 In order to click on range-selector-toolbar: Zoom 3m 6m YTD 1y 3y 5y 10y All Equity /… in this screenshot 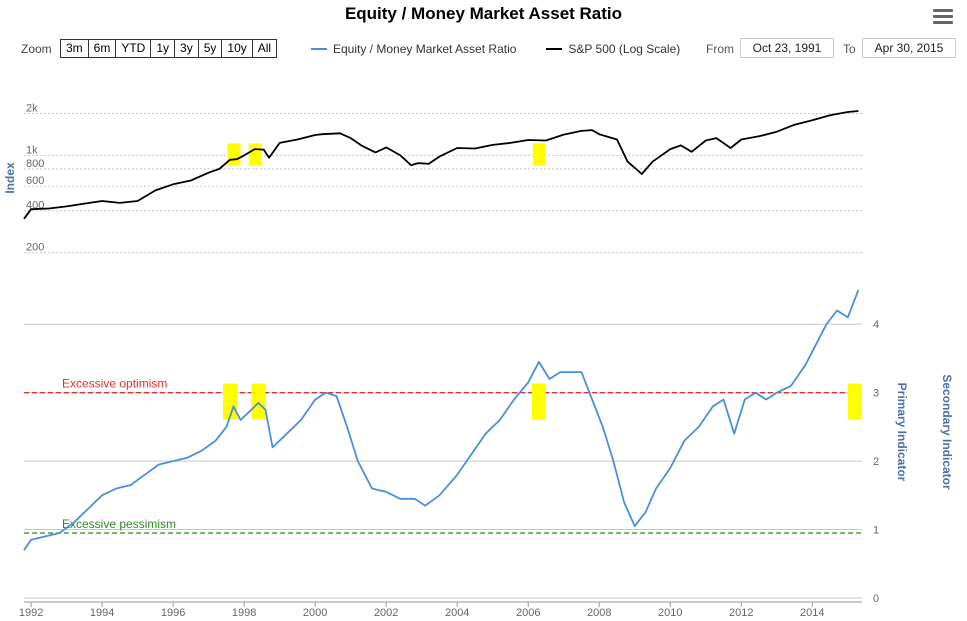, I will do `click(483, 49)`.